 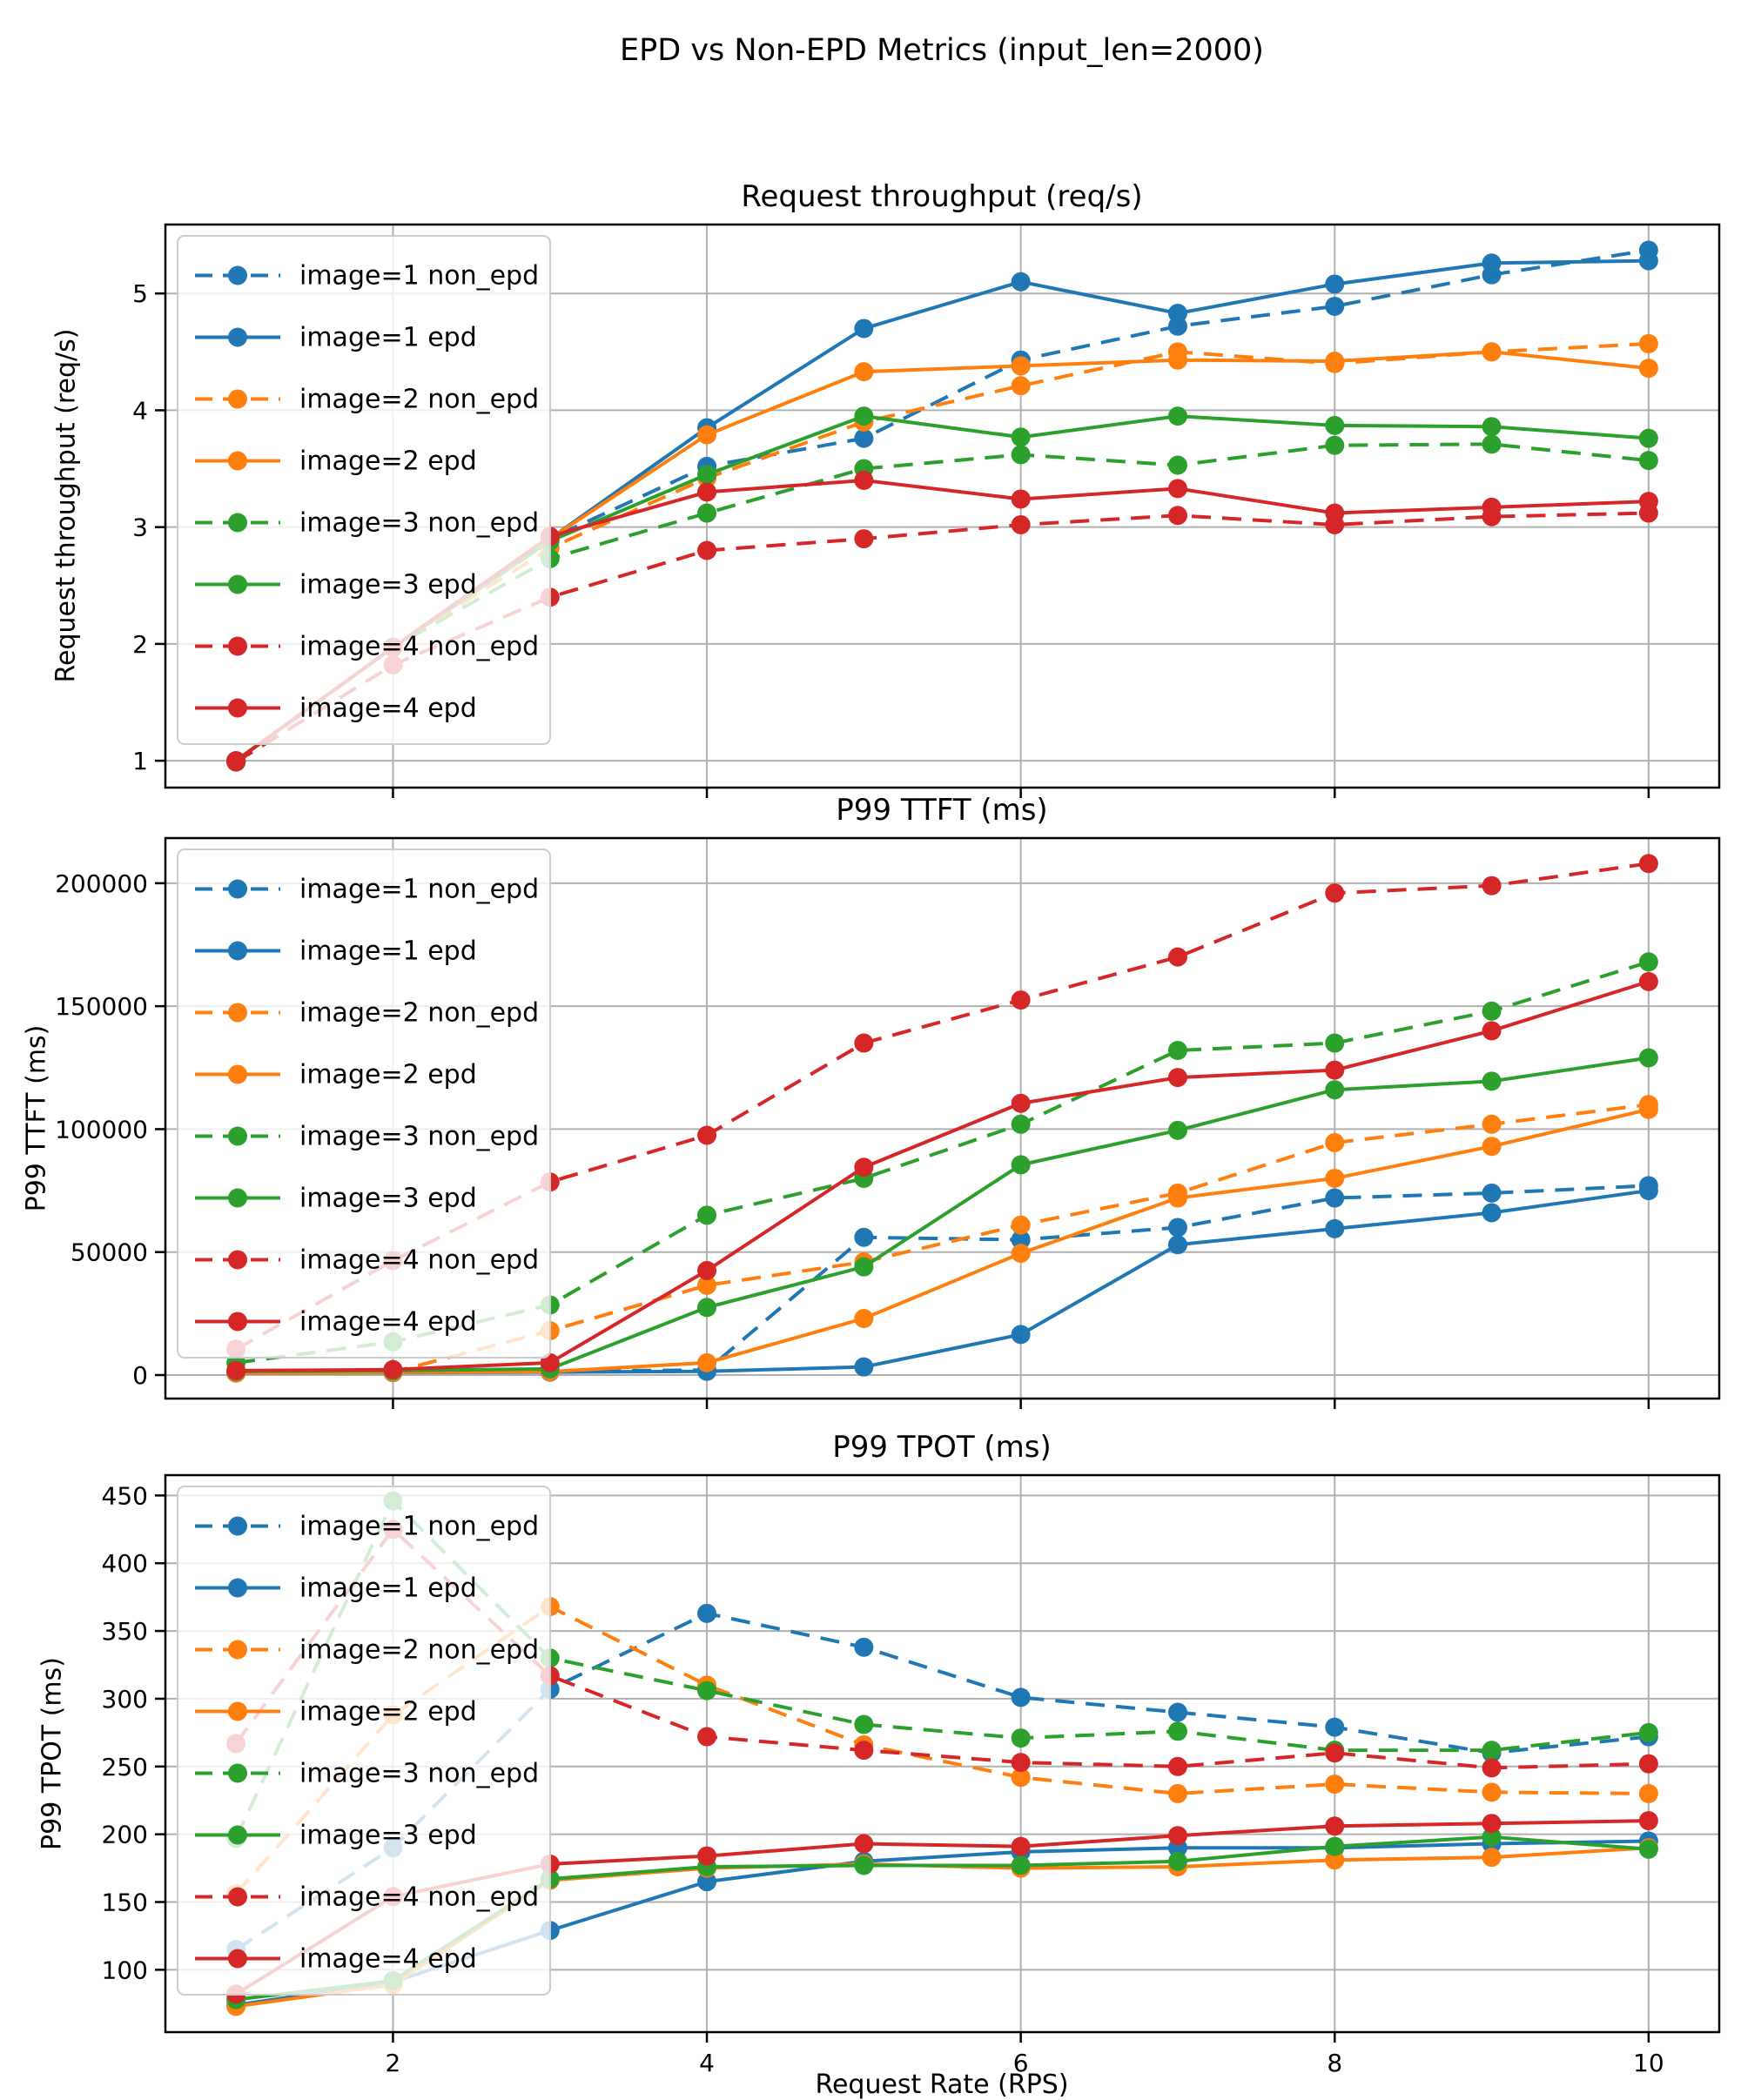 I want to click on x-tick-label: 6, so click(x=1021, y=2063).